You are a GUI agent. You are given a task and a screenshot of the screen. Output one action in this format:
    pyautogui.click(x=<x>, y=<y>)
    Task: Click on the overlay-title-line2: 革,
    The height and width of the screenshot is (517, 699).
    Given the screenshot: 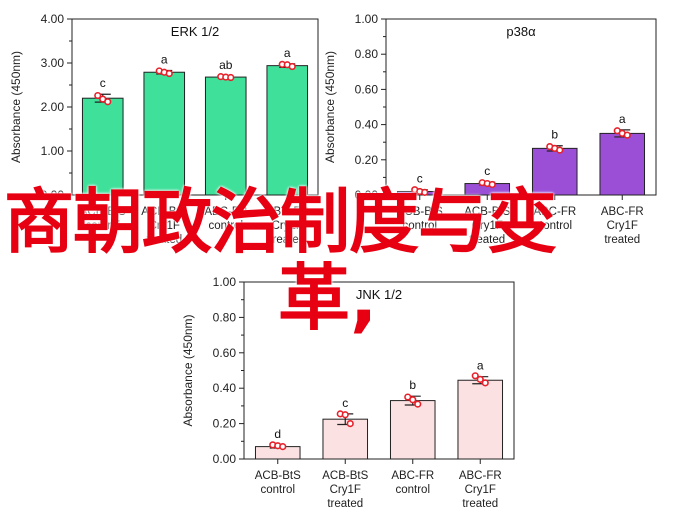 What is the action you would take?
    pyautogui.click(x=328, y=298)
    